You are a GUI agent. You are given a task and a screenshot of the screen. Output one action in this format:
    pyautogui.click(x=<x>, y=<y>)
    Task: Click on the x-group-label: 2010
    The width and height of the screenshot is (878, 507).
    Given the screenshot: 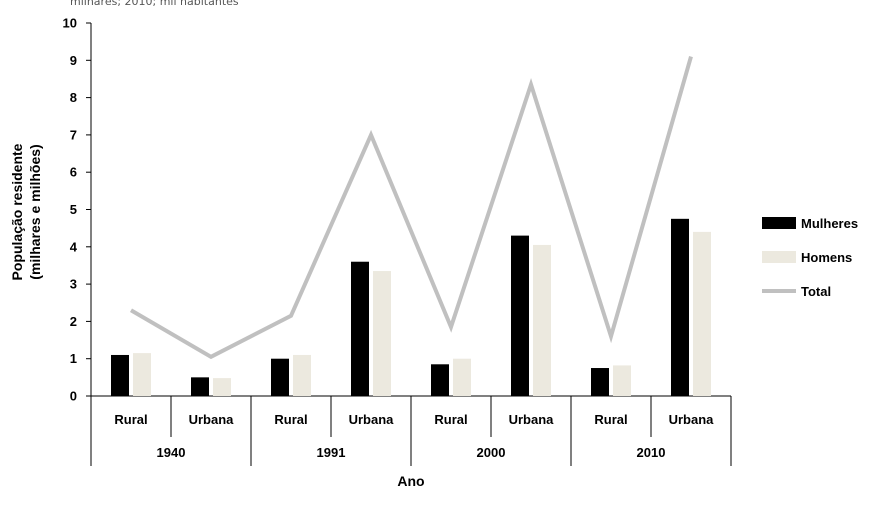 What is the action you would take?
    pyautogui.click(x=651, y=452)
    